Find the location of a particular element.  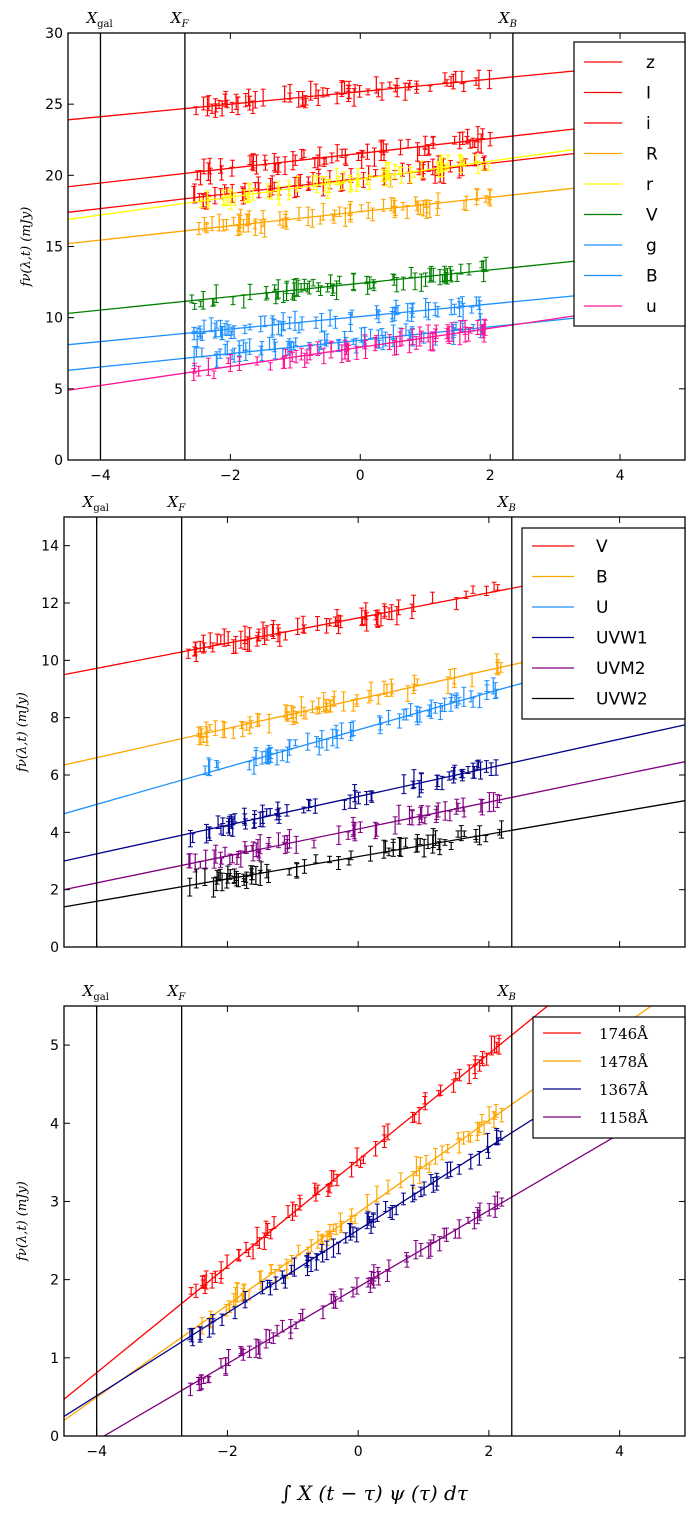

legend-label-u: u is located at coordinates (651, 307).